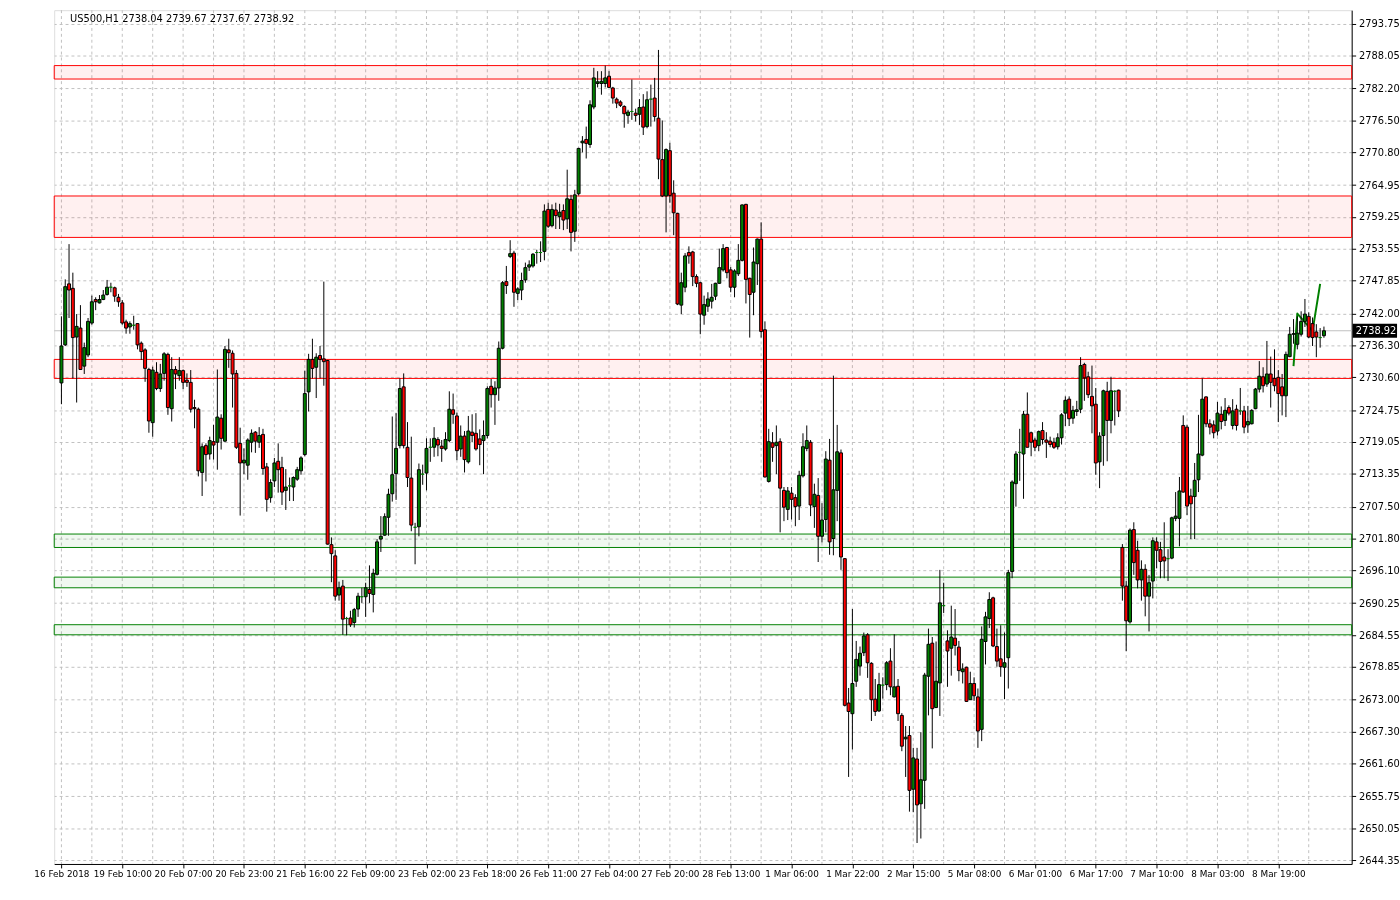 The height and width of the screenshot is (900, 1400). What do you see at coordinates (123, 874) in the screenshot?
I see `x-tick-label: 19 Feb 10:00` at bounding box center [123, 874].